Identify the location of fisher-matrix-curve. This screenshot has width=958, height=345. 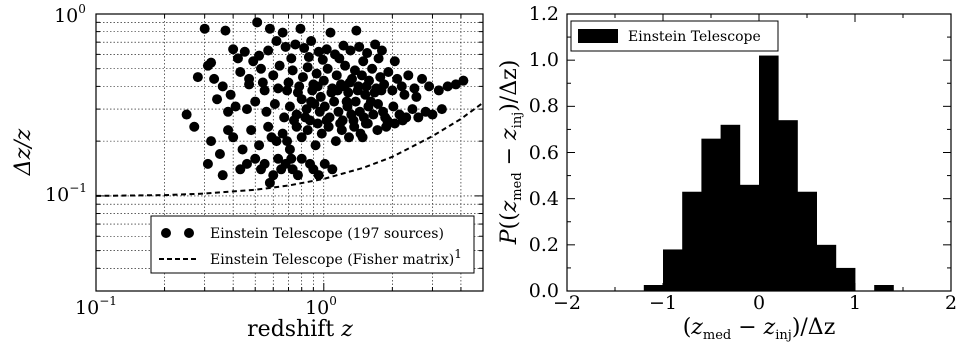
(289, 149).